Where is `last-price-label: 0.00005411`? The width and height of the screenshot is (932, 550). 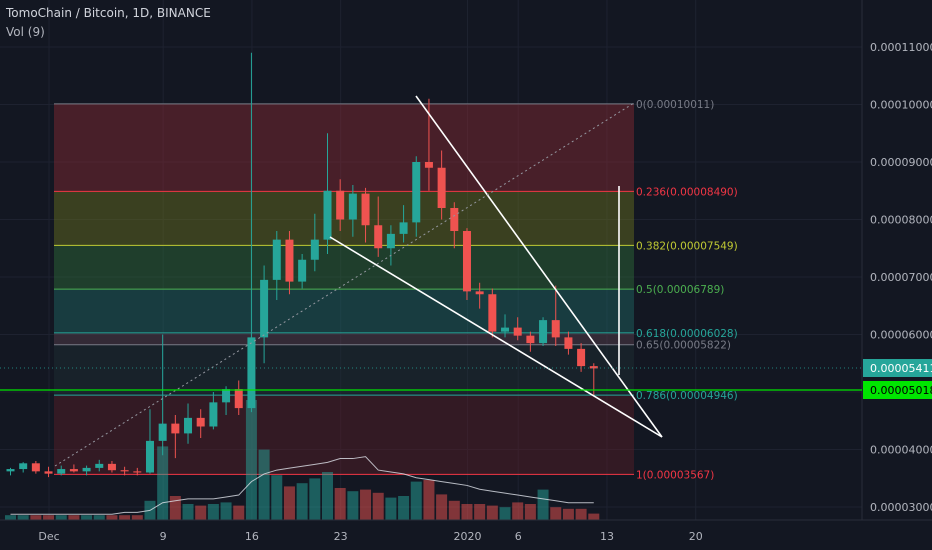
last-price-label: 0.00005411 is located at coordinates (901, 368).